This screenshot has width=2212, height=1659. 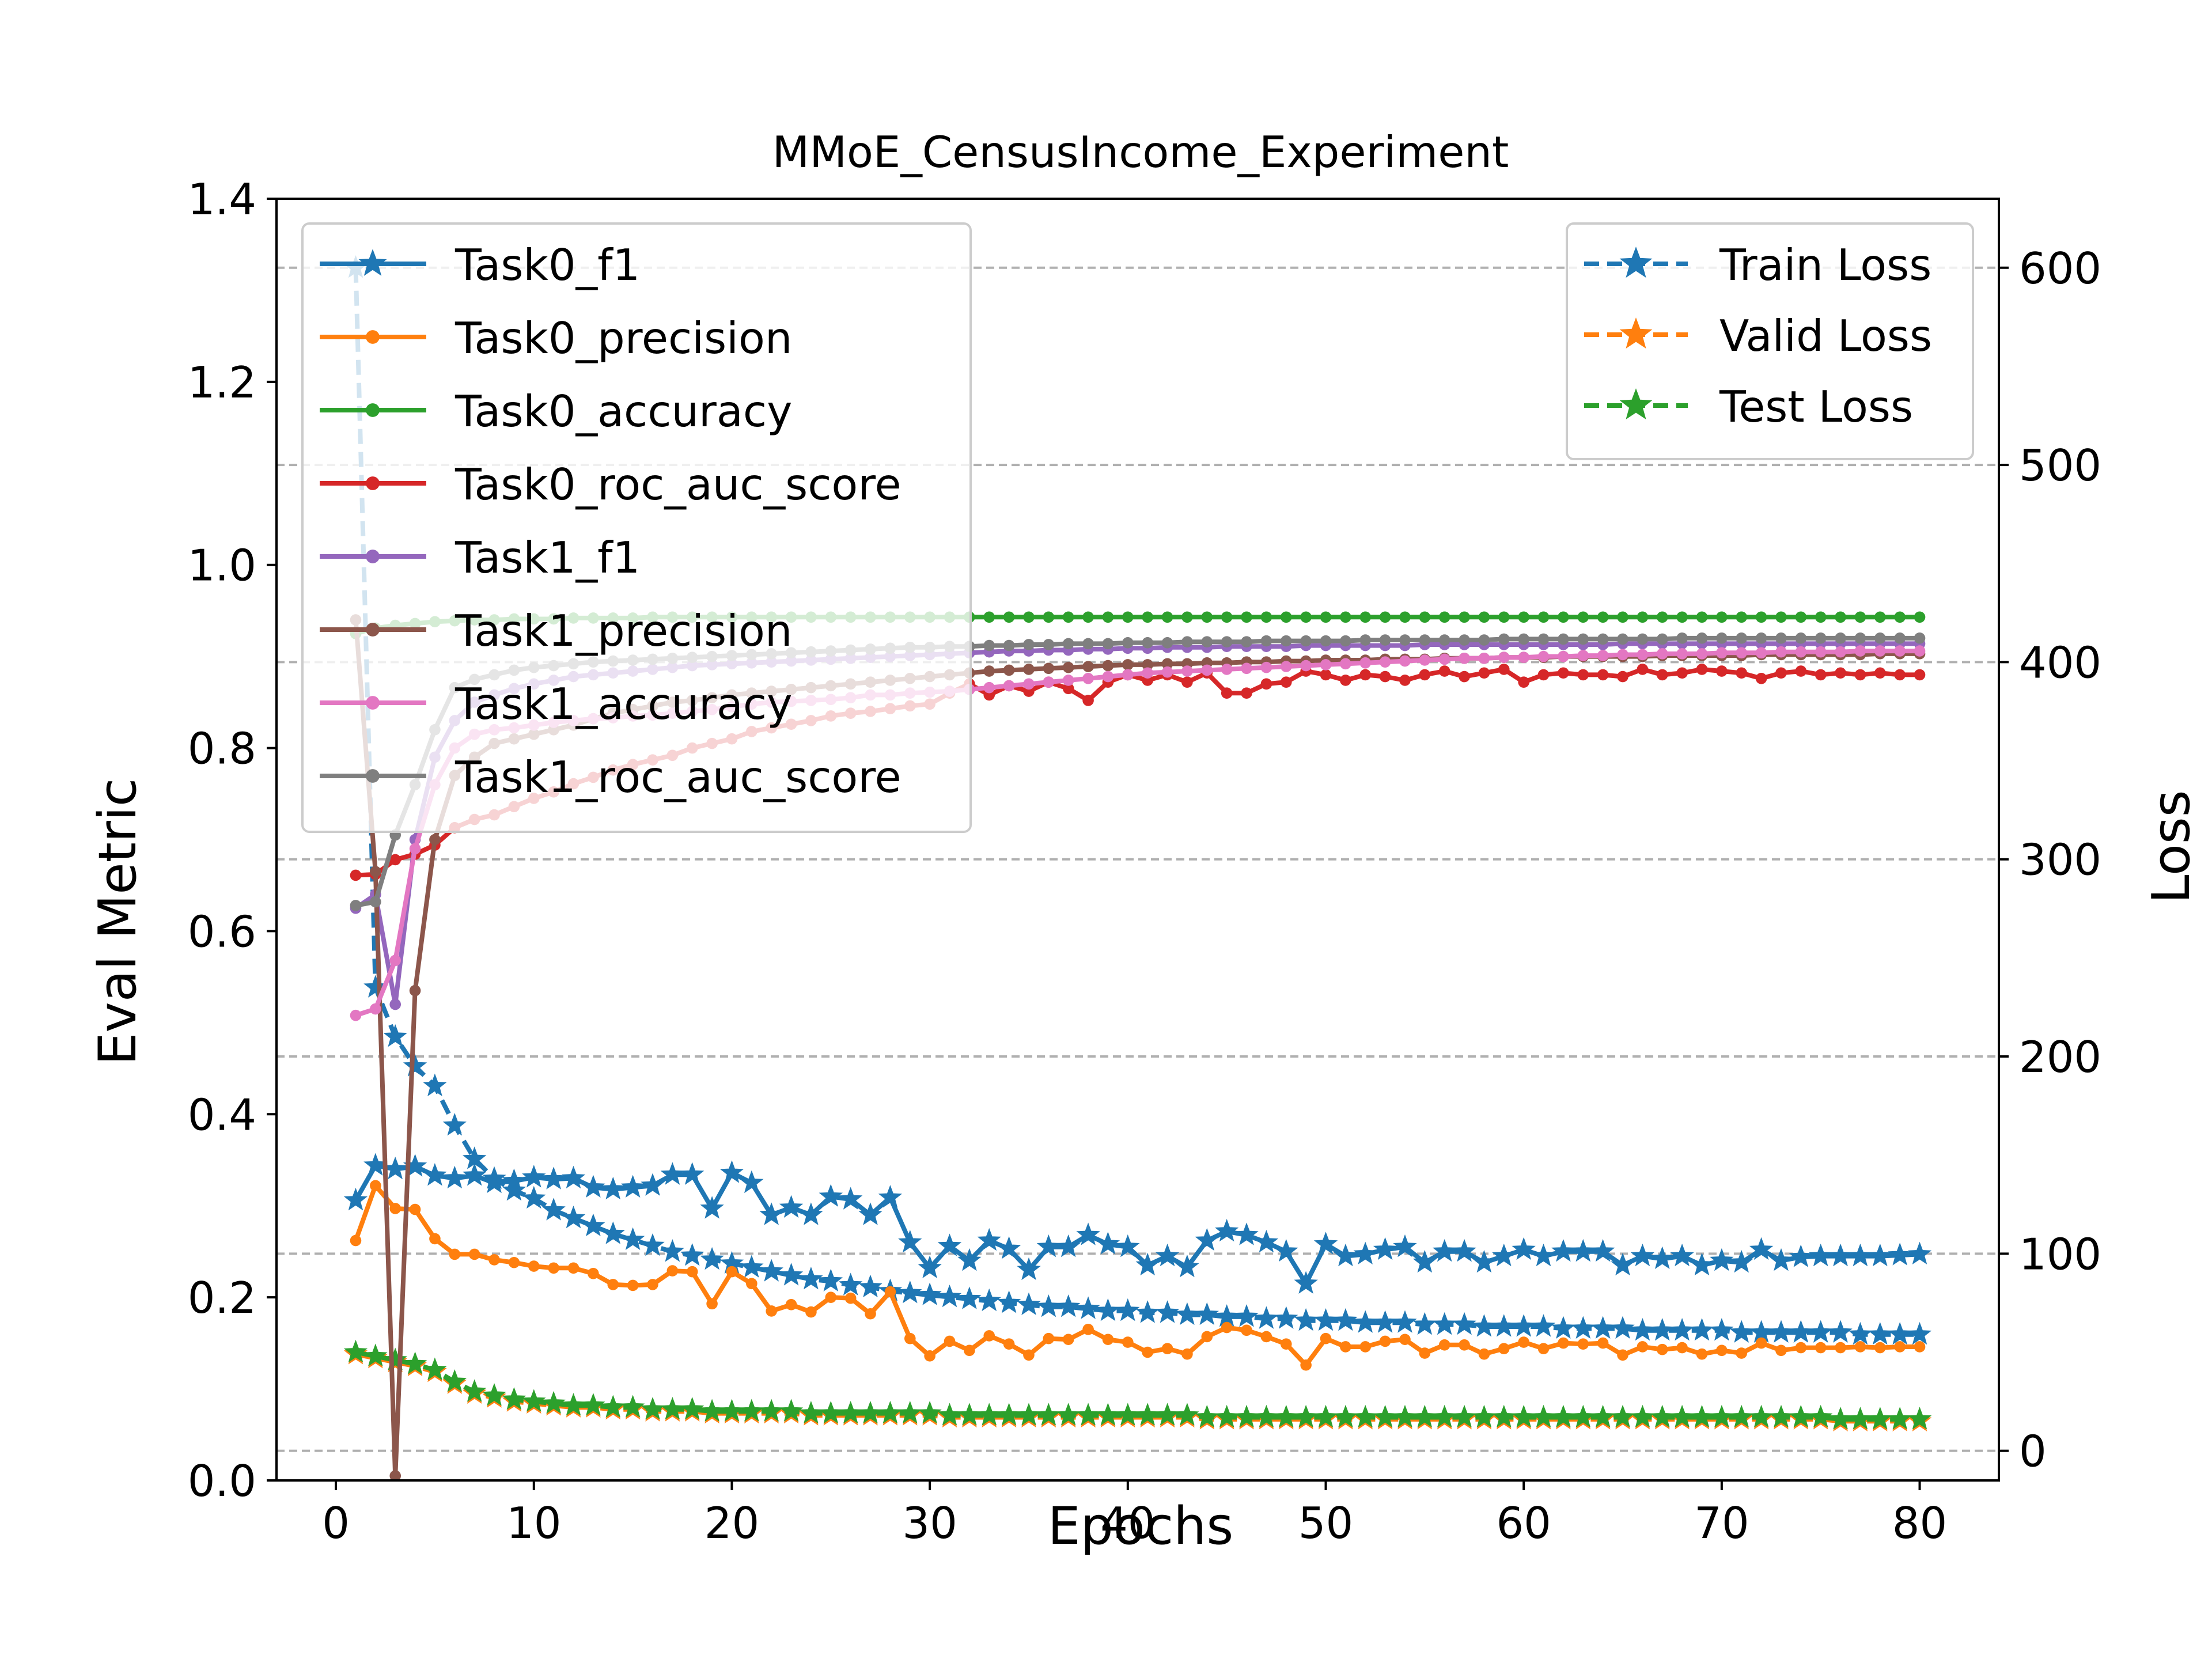 I want to click on legend-item-task0-roc-auc-score: Task0_roc_auc_score, so click(x=611, y=484).